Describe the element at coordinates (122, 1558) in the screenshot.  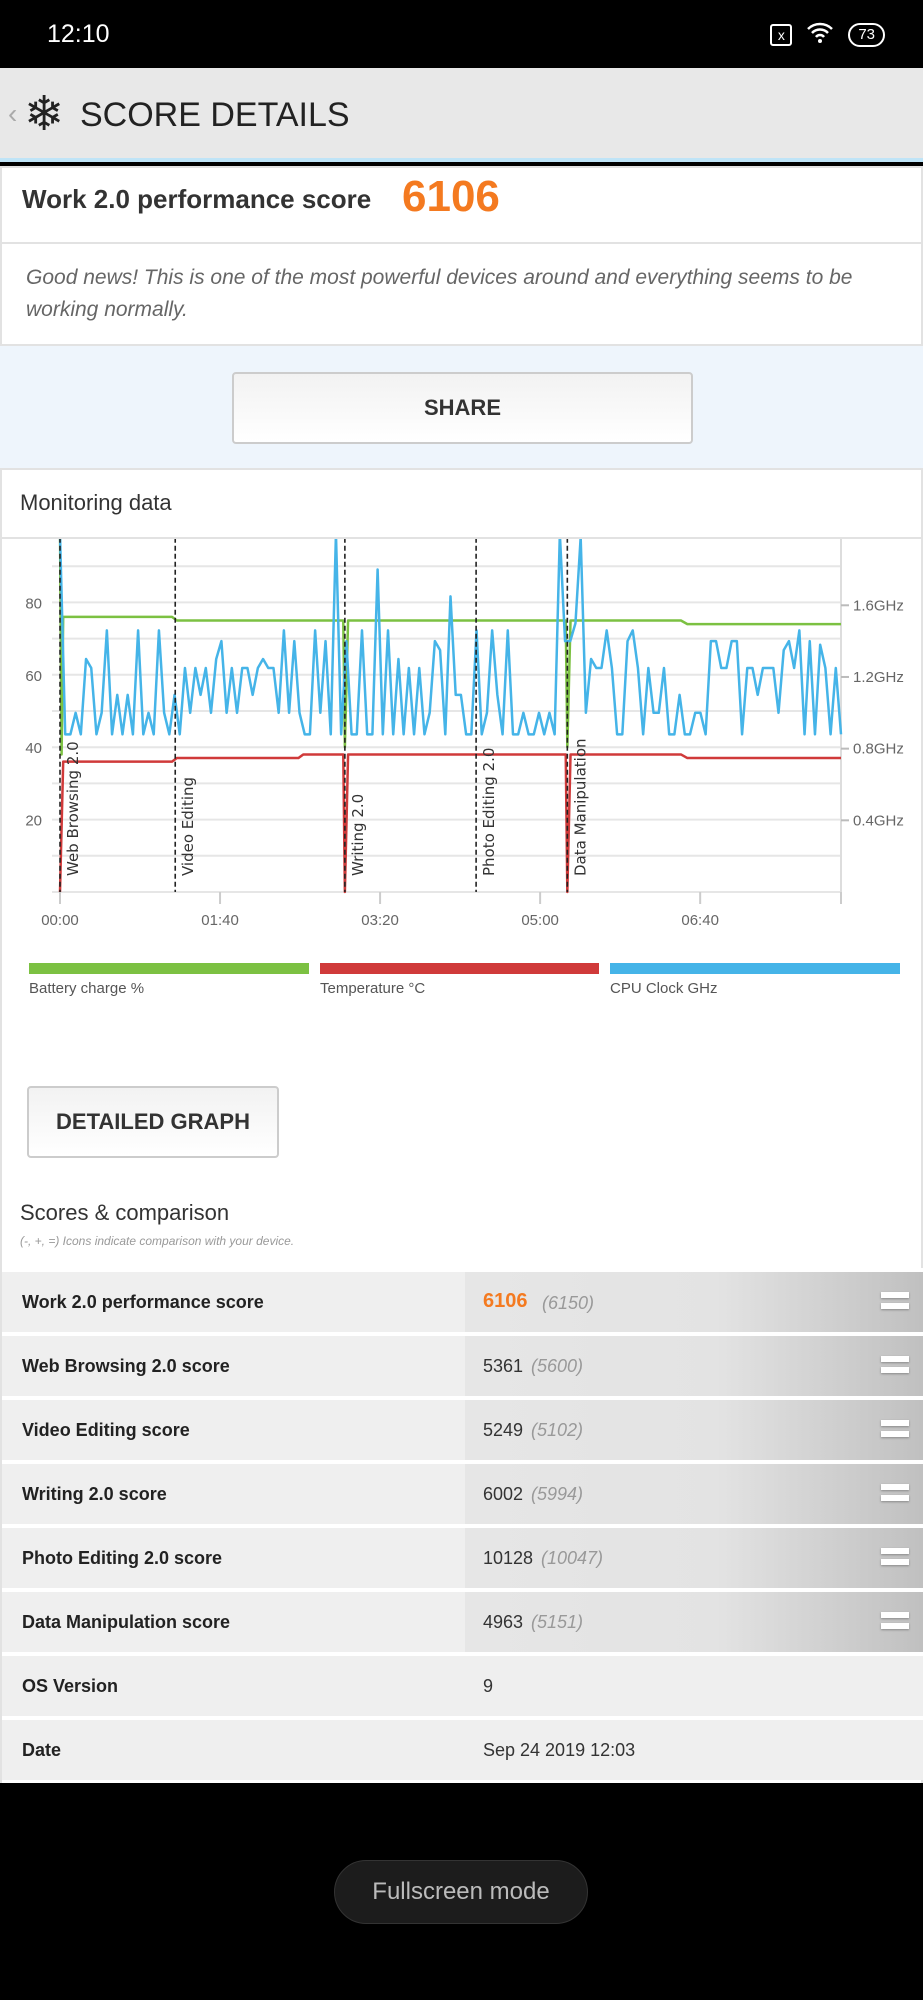
I see `row-label: Photo Editing 2.0 score` at that location.